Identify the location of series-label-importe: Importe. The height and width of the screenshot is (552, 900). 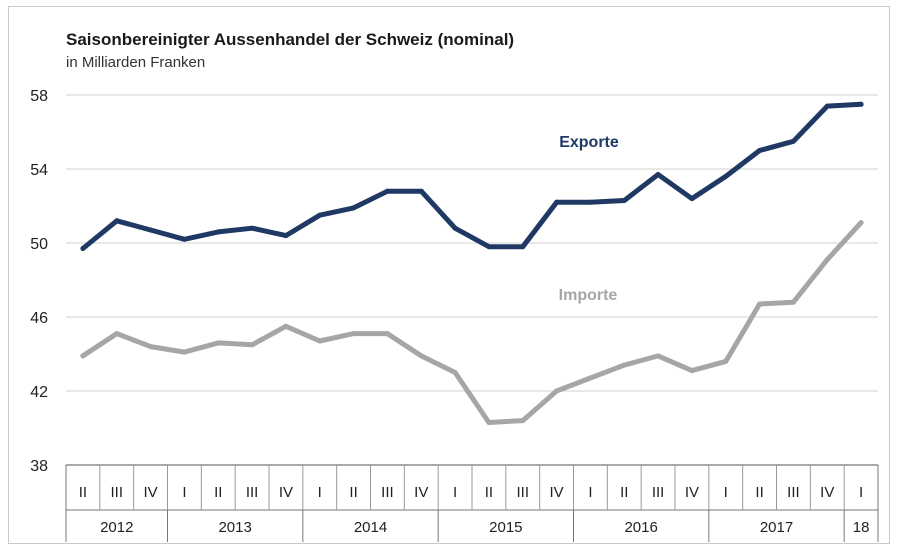
(588, 295).